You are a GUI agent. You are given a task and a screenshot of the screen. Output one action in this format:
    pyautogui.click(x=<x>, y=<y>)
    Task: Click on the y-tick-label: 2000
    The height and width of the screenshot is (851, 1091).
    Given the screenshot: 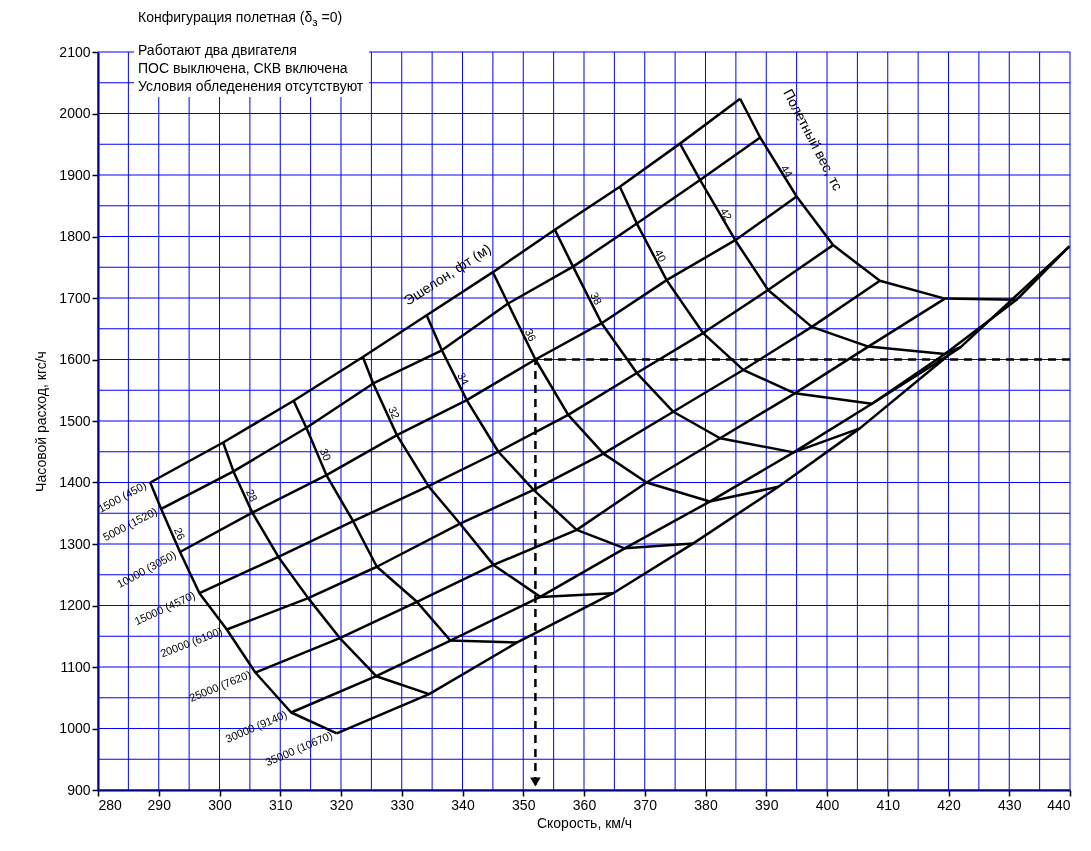 What is the action you would take?
    pyautogui.click(x=75, y=113)
    